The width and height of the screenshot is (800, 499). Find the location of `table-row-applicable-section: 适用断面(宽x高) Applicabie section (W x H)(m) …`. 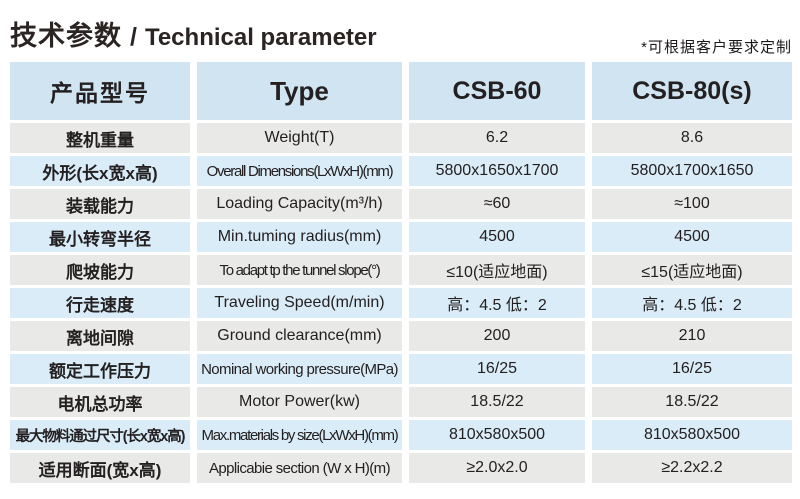

table-row-applicable-section: 适用断面(宽x高) Applicabie section (W x H)(m) … is located at coordinates (401, 468).